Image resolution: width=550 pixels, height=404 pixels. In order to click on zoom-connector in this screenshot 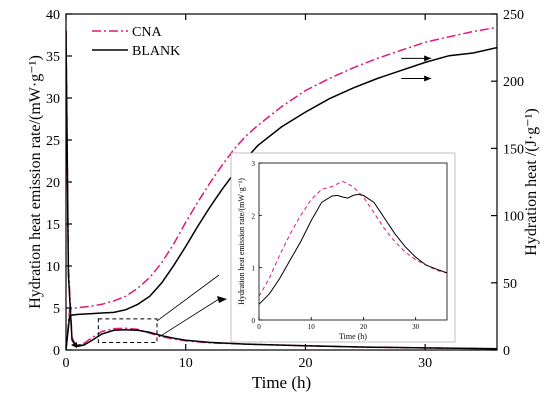, I will do `click(189, 318)`.